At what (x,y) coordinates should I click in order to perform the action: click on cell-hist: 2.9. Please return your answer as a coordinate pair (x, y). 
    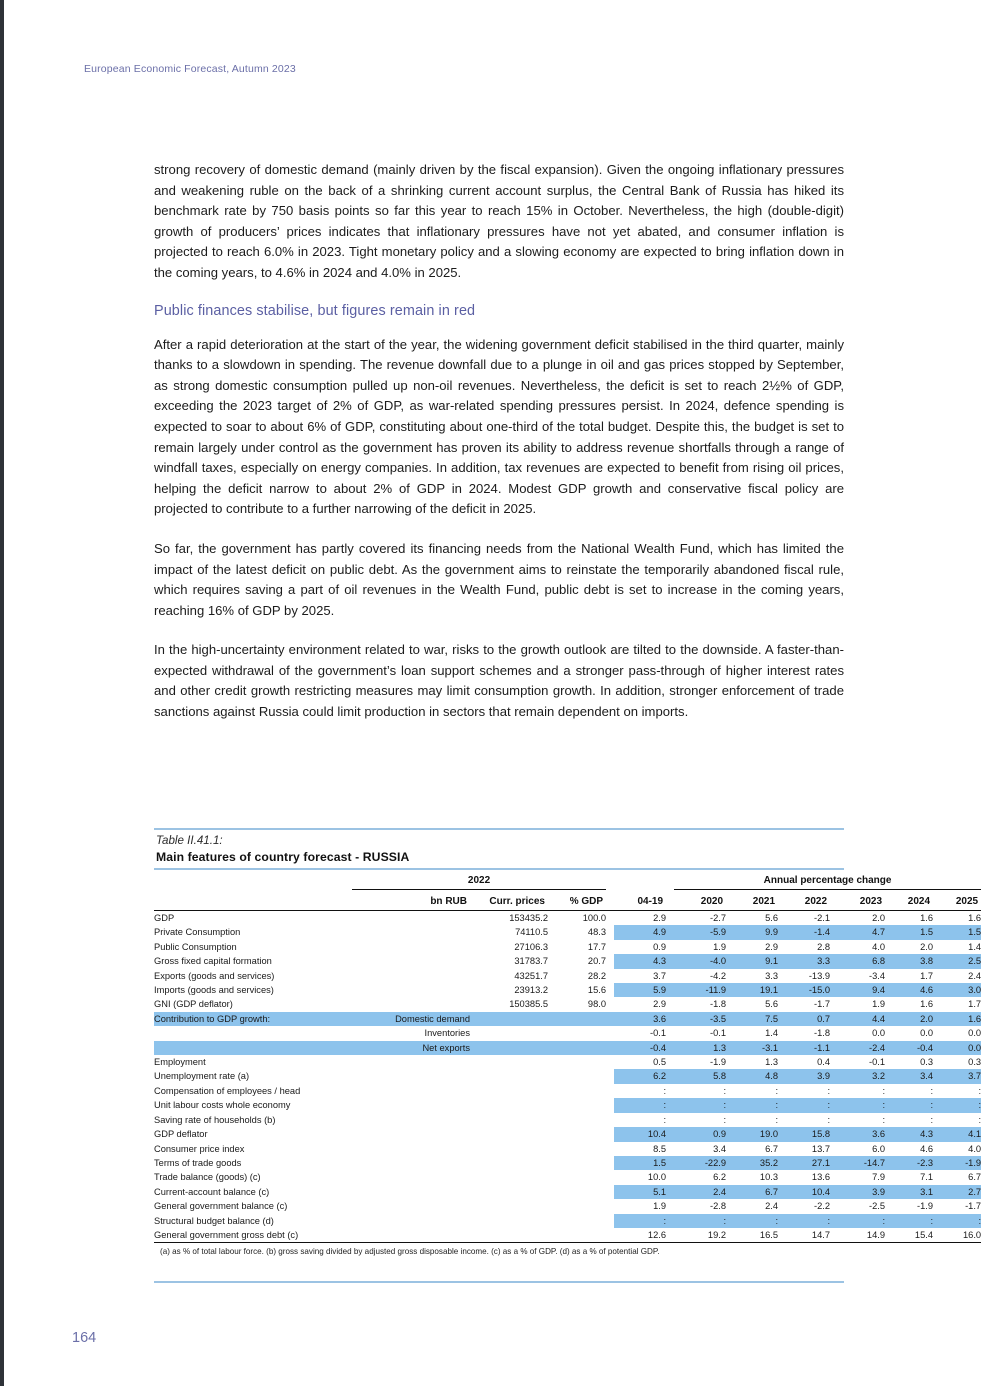
    Looking at the image, I should click on (660, 1004).